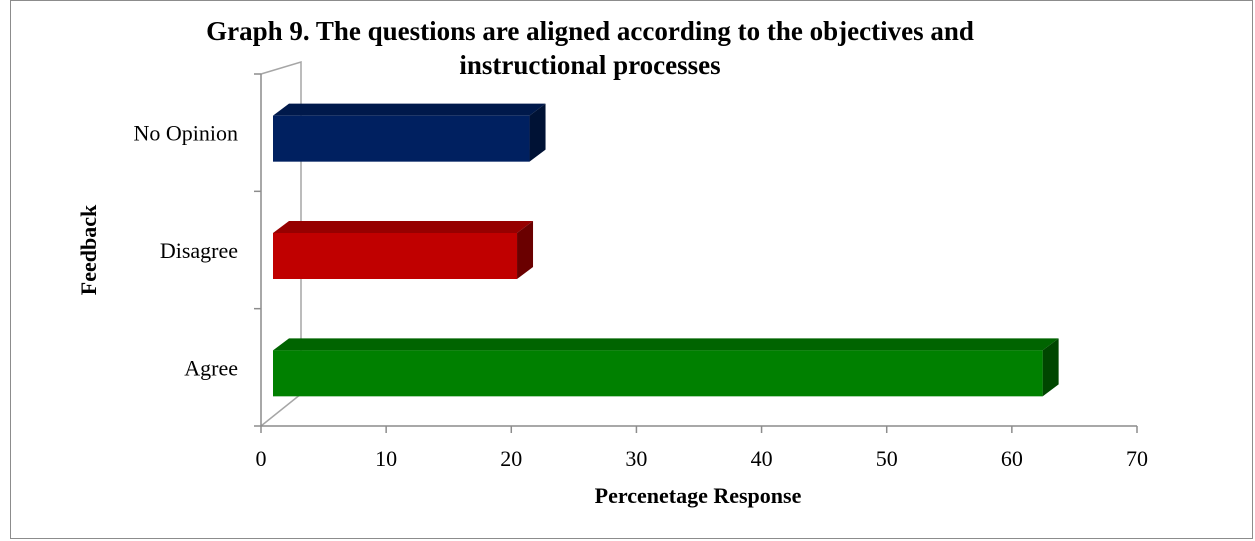 Image resolution: width=1255 pixels, height=541 pixels. I want to click on y-tick-label: No Opinion, so click(186, 133).